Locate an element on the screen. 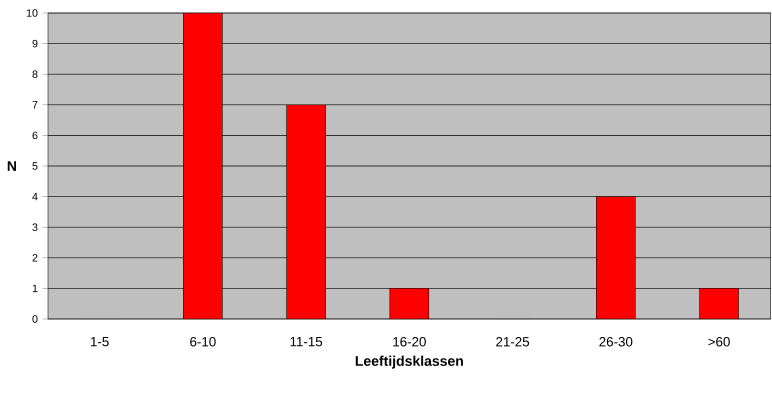 The height and width of the screenshot is (404, 772). x-tick-label: 26-30 is located at coordinates (615, 341).